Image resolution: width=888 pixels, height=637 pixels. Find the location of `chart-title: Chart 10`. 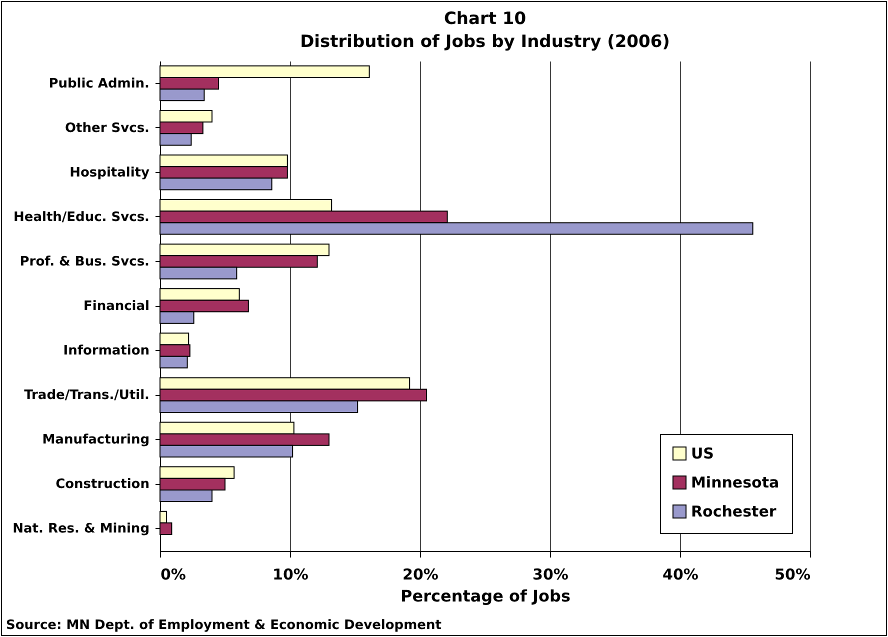

chart-title: Chart 10 is located at coordinates (485, 19).